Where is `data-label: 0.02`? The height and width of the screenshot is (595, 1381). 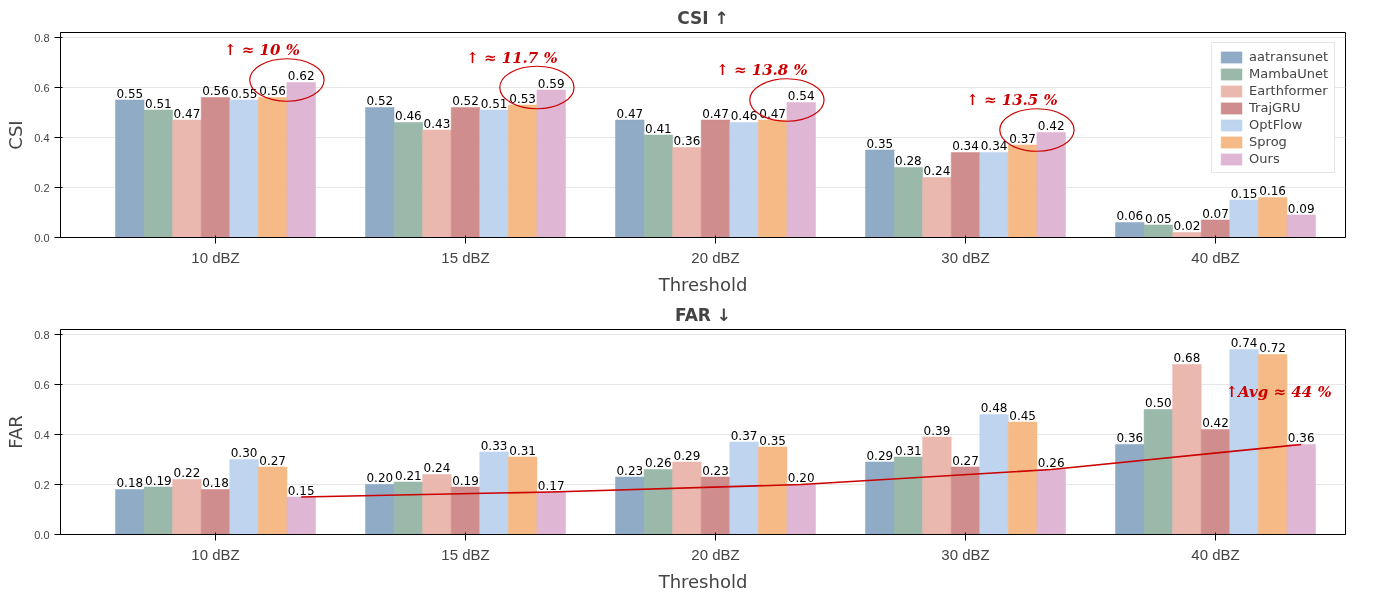
data-label: 0.02 is located at coordinates (1187, 226).